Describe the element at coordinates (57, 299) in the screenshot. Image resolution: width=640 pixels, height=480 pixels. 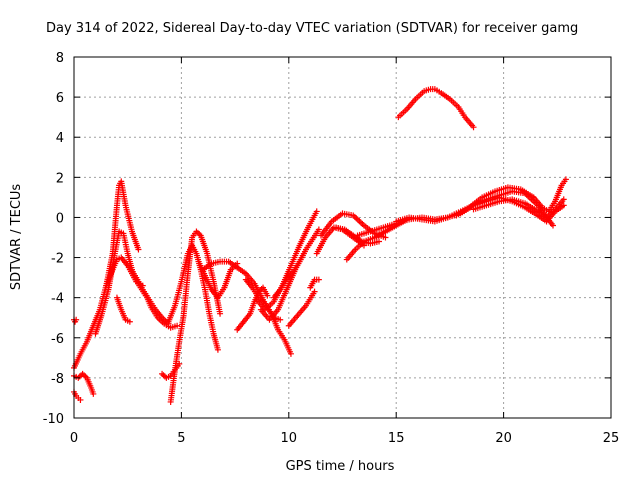
I see `y-tick-label: -4` at that location.